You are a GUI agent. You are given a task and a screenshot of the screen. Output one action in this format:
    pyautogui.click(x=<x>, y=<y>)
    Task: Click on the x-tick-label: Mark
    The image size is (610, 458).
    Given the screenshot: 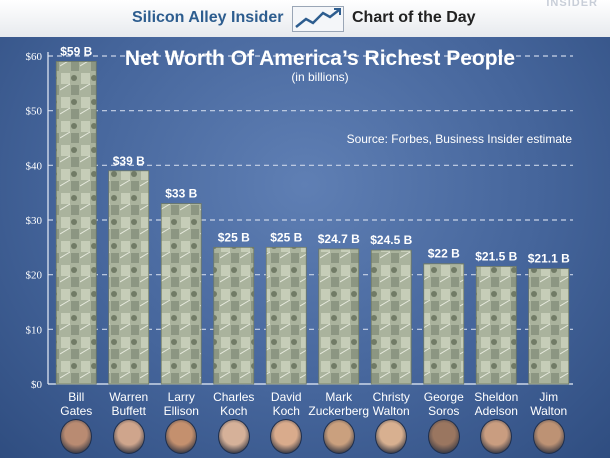 What is the action you would take?
    pyautogui.click(x=339, y=397)
    